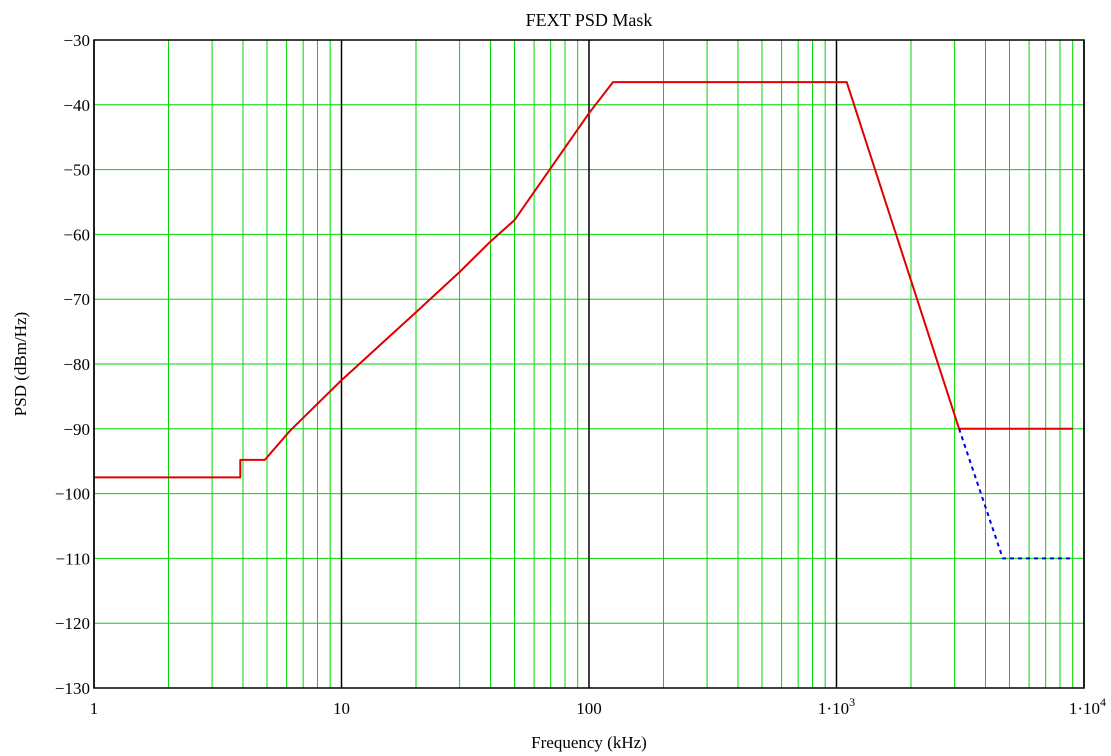  I want to click on x-tick-label: 1·10³, so click(836, 706).